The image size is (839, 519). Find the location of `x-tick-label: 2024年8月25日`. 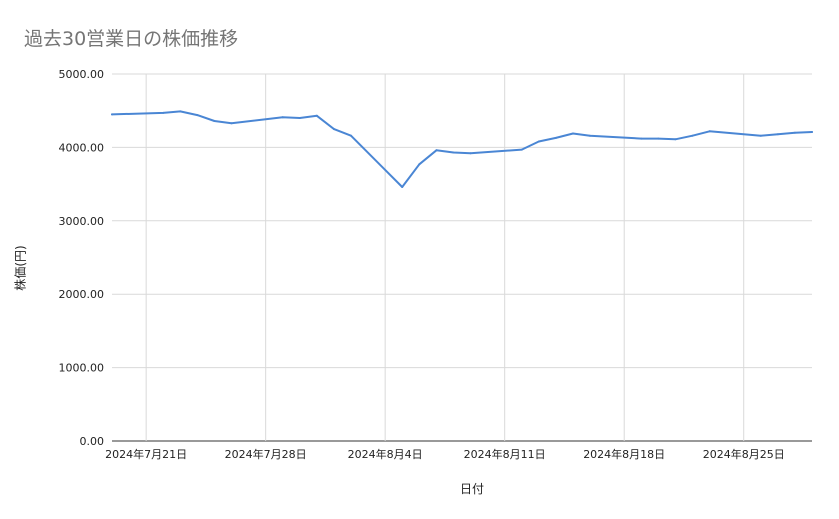

x-tick-label: 2024年8月25日 is located at coordinates (744, 454).